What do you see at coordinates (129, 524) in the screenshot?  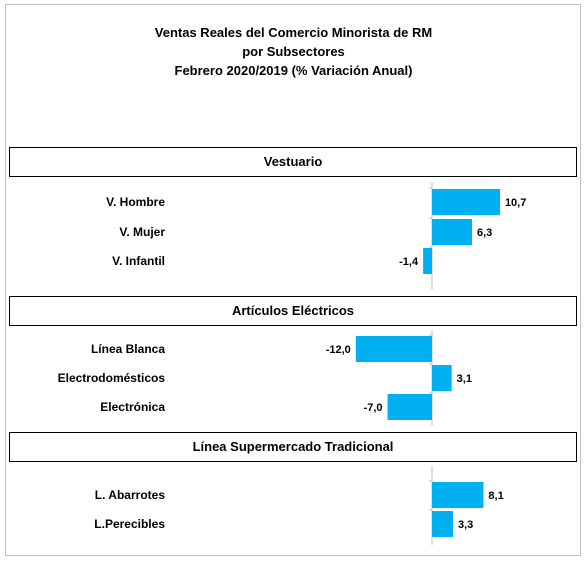 I see `category-label-2-1: L.Perecibles` at bounding box center [129, 524].